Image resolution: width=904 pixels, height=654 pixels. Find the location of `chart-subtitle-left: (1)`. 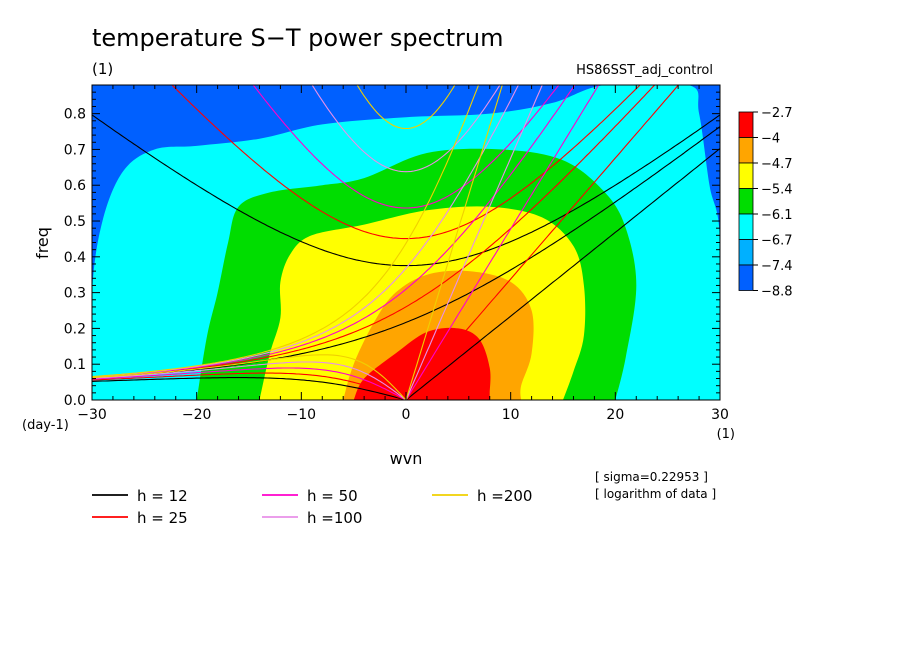

chart-subtitle-left: (1) is located at coordinates (102, 69).